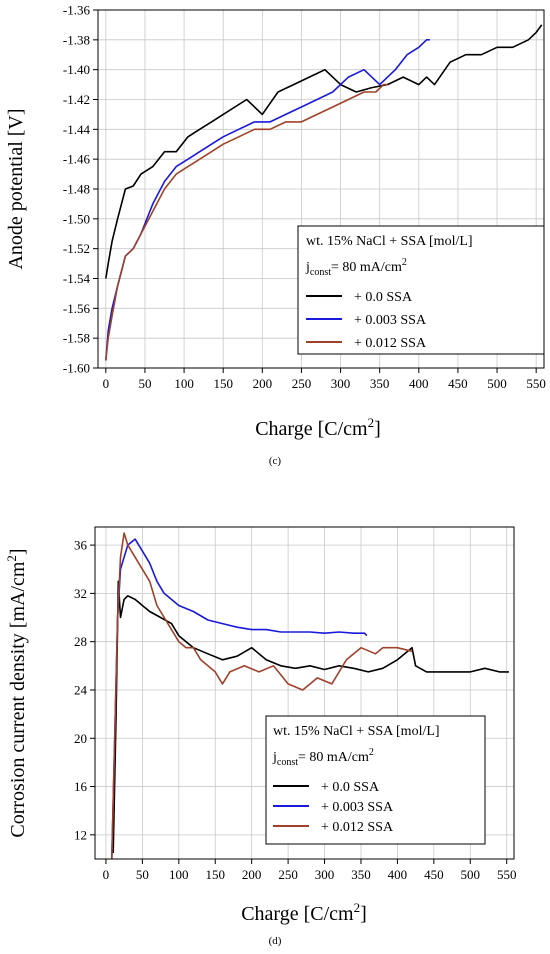 The height and width of the screenshot is (954, 550). What do you see at coordinates (77, 10) in the screenshot?
I see `c-y-tick-label: -1.36` at bounding box center [77, 10].